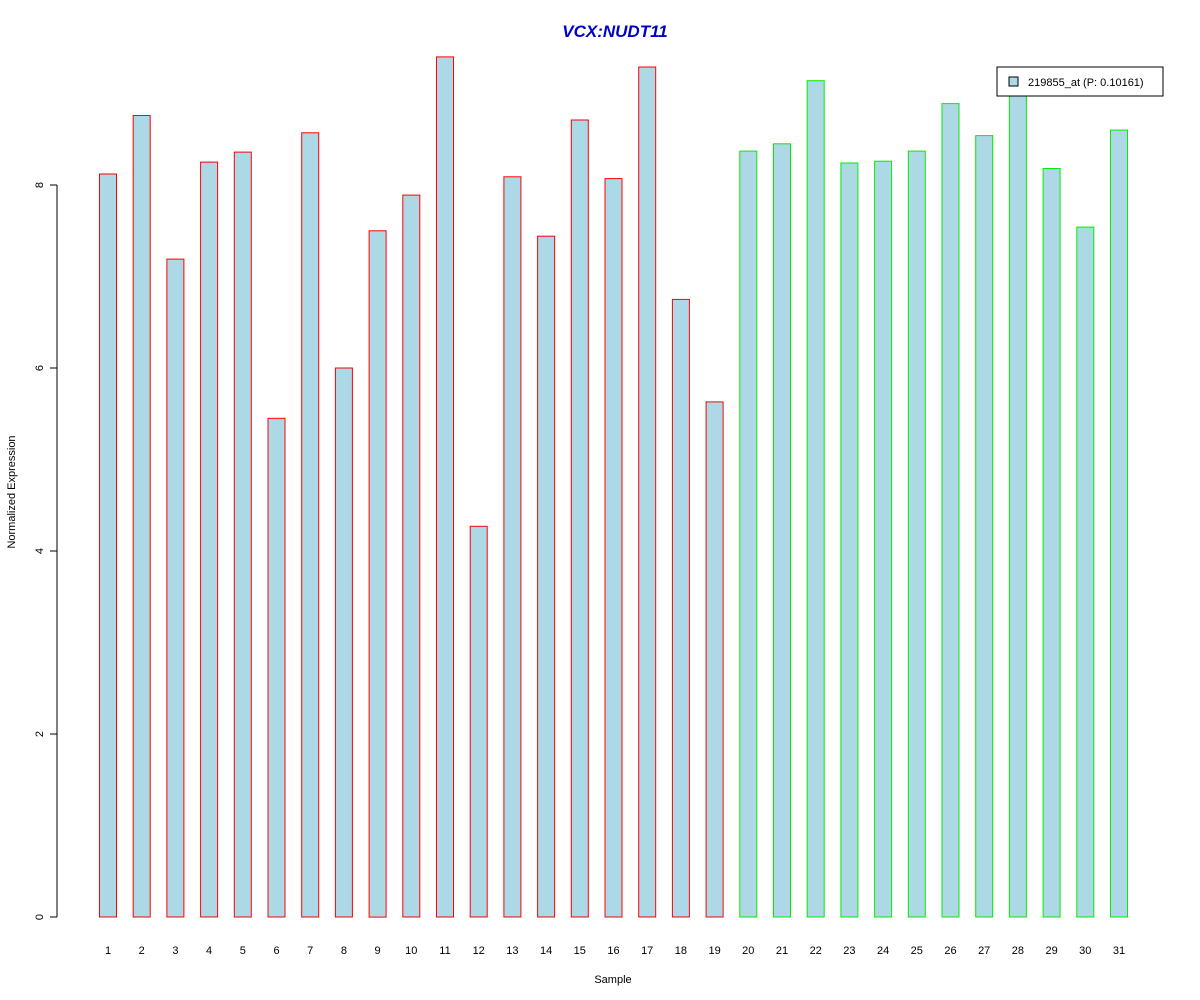 This screenshot has height=1000, width=1200. What do you see at coordinates (444, 951) in the screenshot?
I see `x-axis-tick-label: 11` at bounding box center [444, 951].